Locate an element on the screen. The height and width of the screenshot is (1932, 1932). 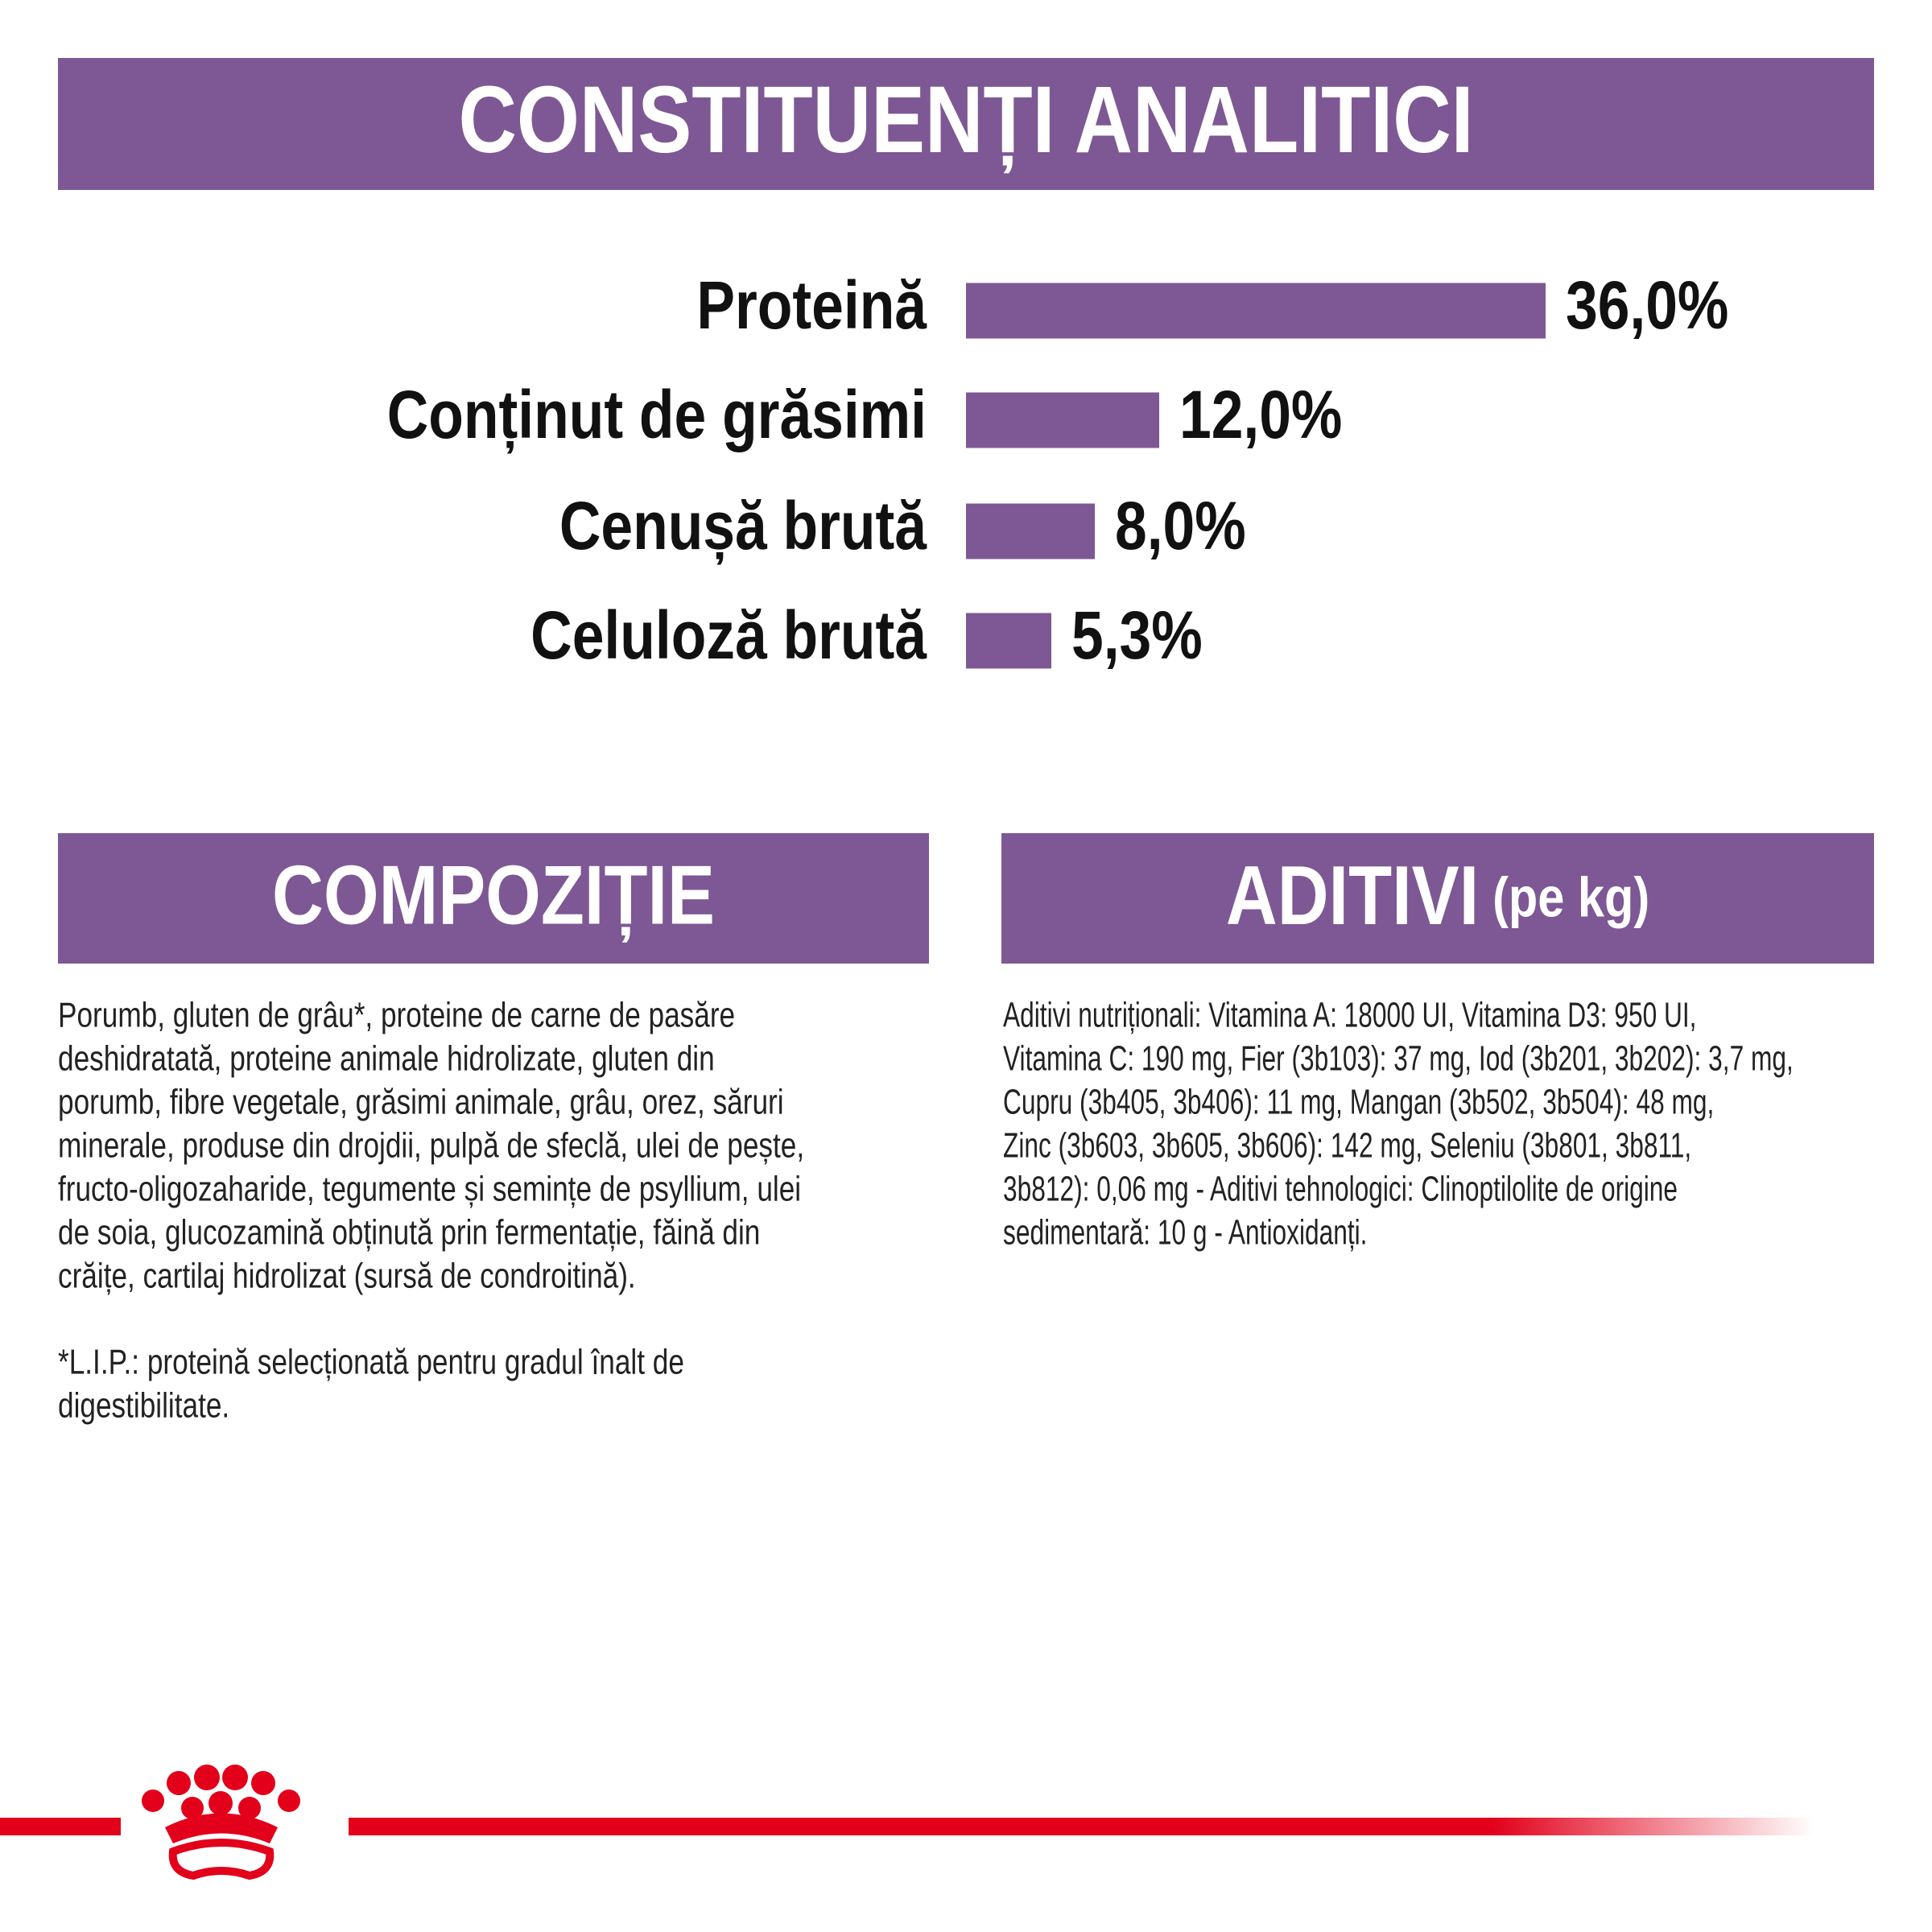
title-banner is located at coordinates (966, 124).